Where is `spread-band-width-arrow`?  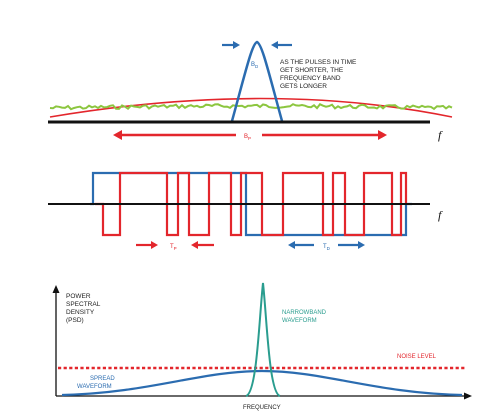 spread-band-width-arrow is located at coordinates (250, 135).